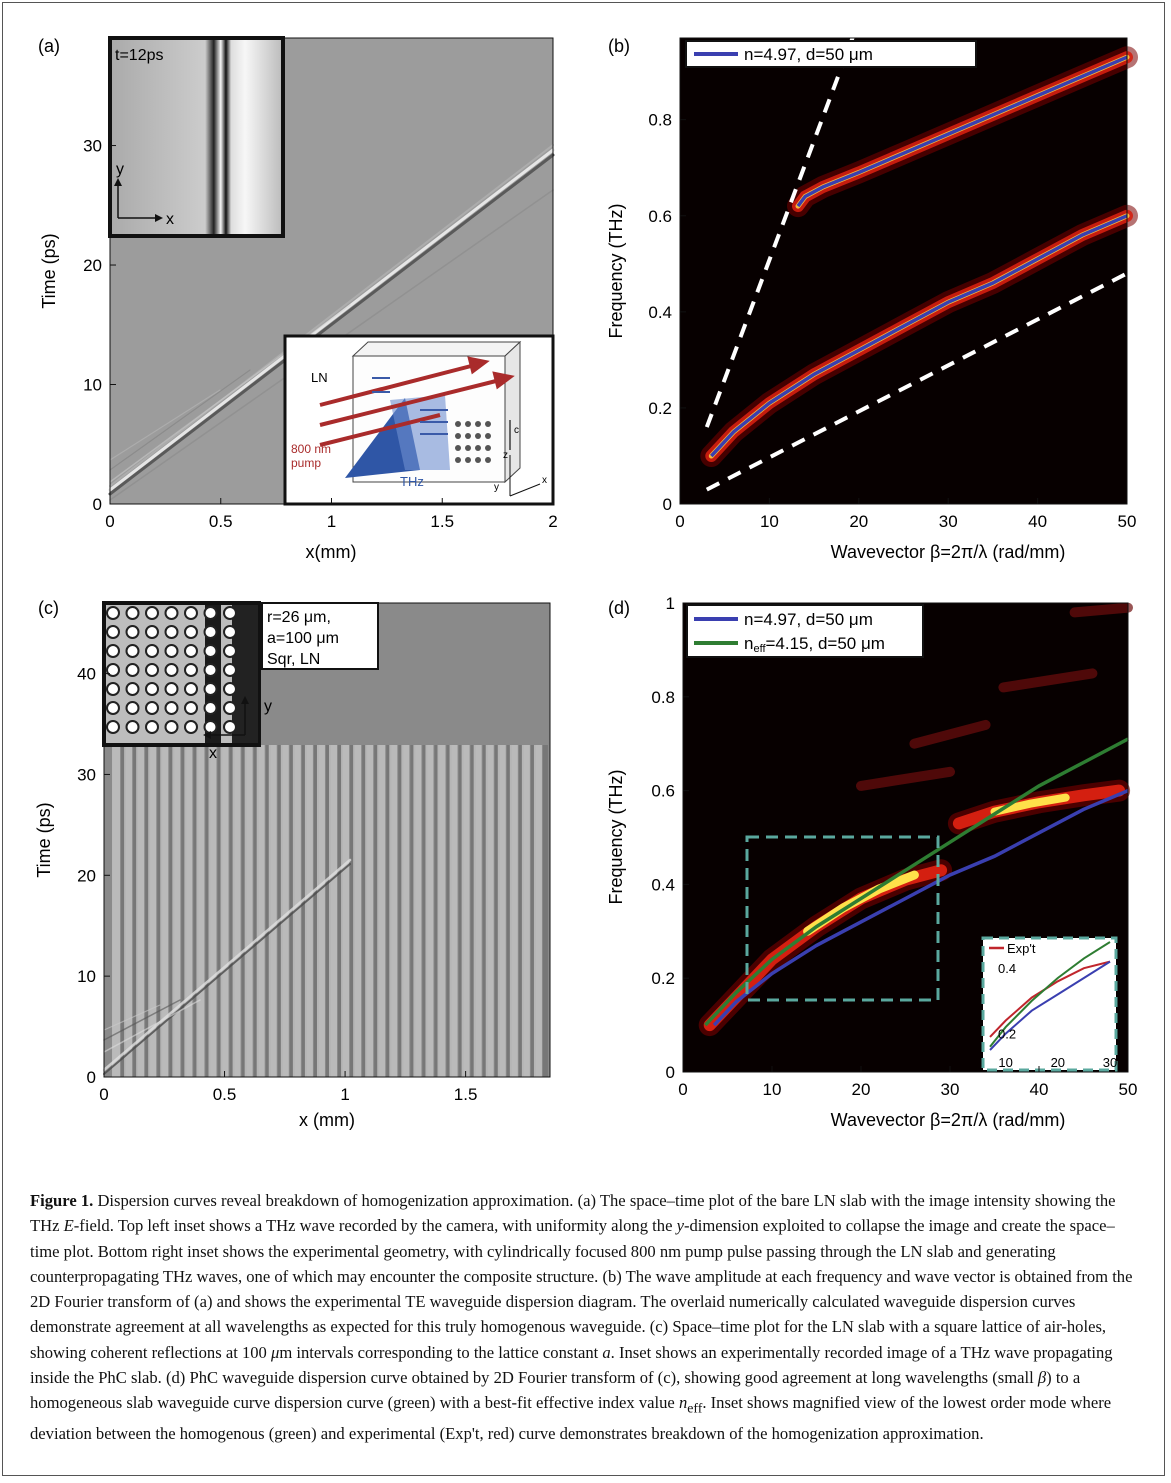 Image resolution: width=1171 pixels, height=1483 pixels. I want to click on panel-c-streaks, so click(227, 966).